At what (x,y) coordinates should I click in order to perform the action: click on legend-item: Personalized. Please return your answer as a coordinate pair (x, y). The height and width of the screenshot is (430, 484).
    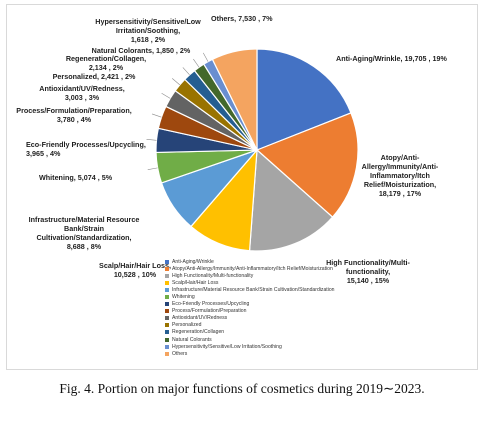
    Looking at the image, I should click on (315, 325).